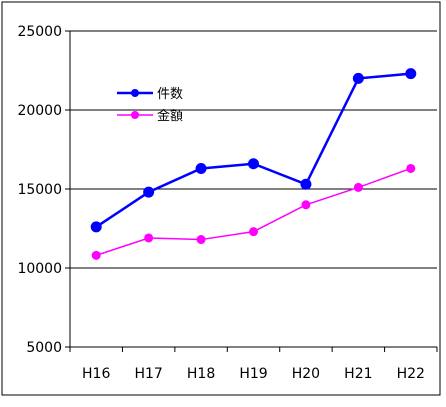 The height and width of the screenshot is (407, 446). I want to click on x-tick-label-H17: H17, so click(148, 374).